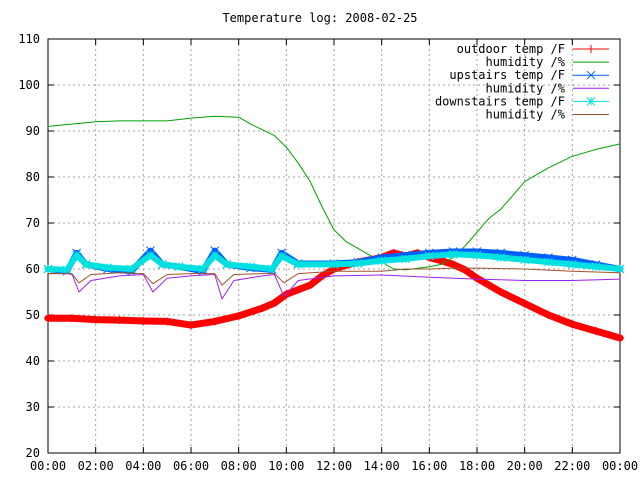 The width and height of the screenshot is (640, 480). I want to click on x-tick-label: 14:00, so click(382, 466).